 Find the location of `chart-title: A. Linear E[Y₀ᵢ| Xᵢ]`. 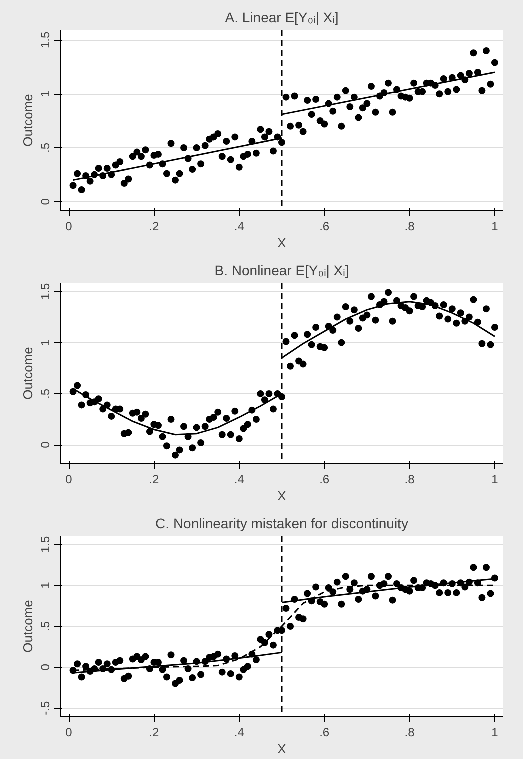

chart-title: A. Linear E[Y₀ᵢ| Xᵢ] is located at coordinates (282, 18).